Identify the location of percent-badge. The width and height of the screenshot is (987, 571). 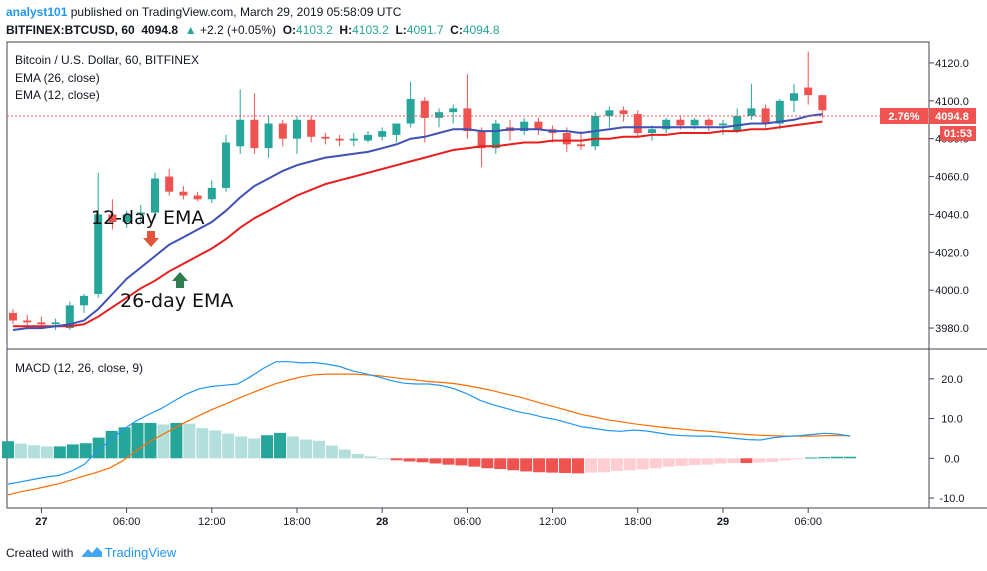
(904, 116).